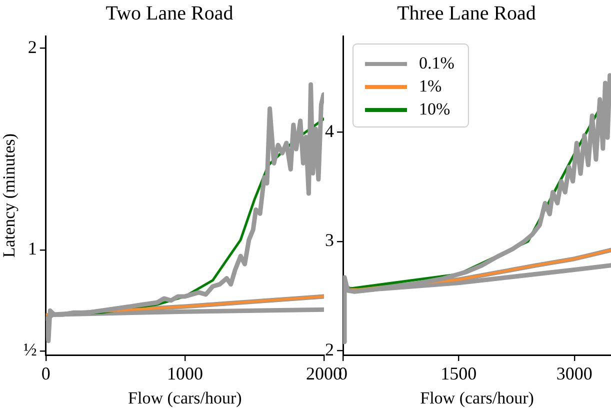  What do you see at coordinates (466, 13) in the screenshot?
I see `chart-title: Three Lane Road` at bounding box center [466, 13].